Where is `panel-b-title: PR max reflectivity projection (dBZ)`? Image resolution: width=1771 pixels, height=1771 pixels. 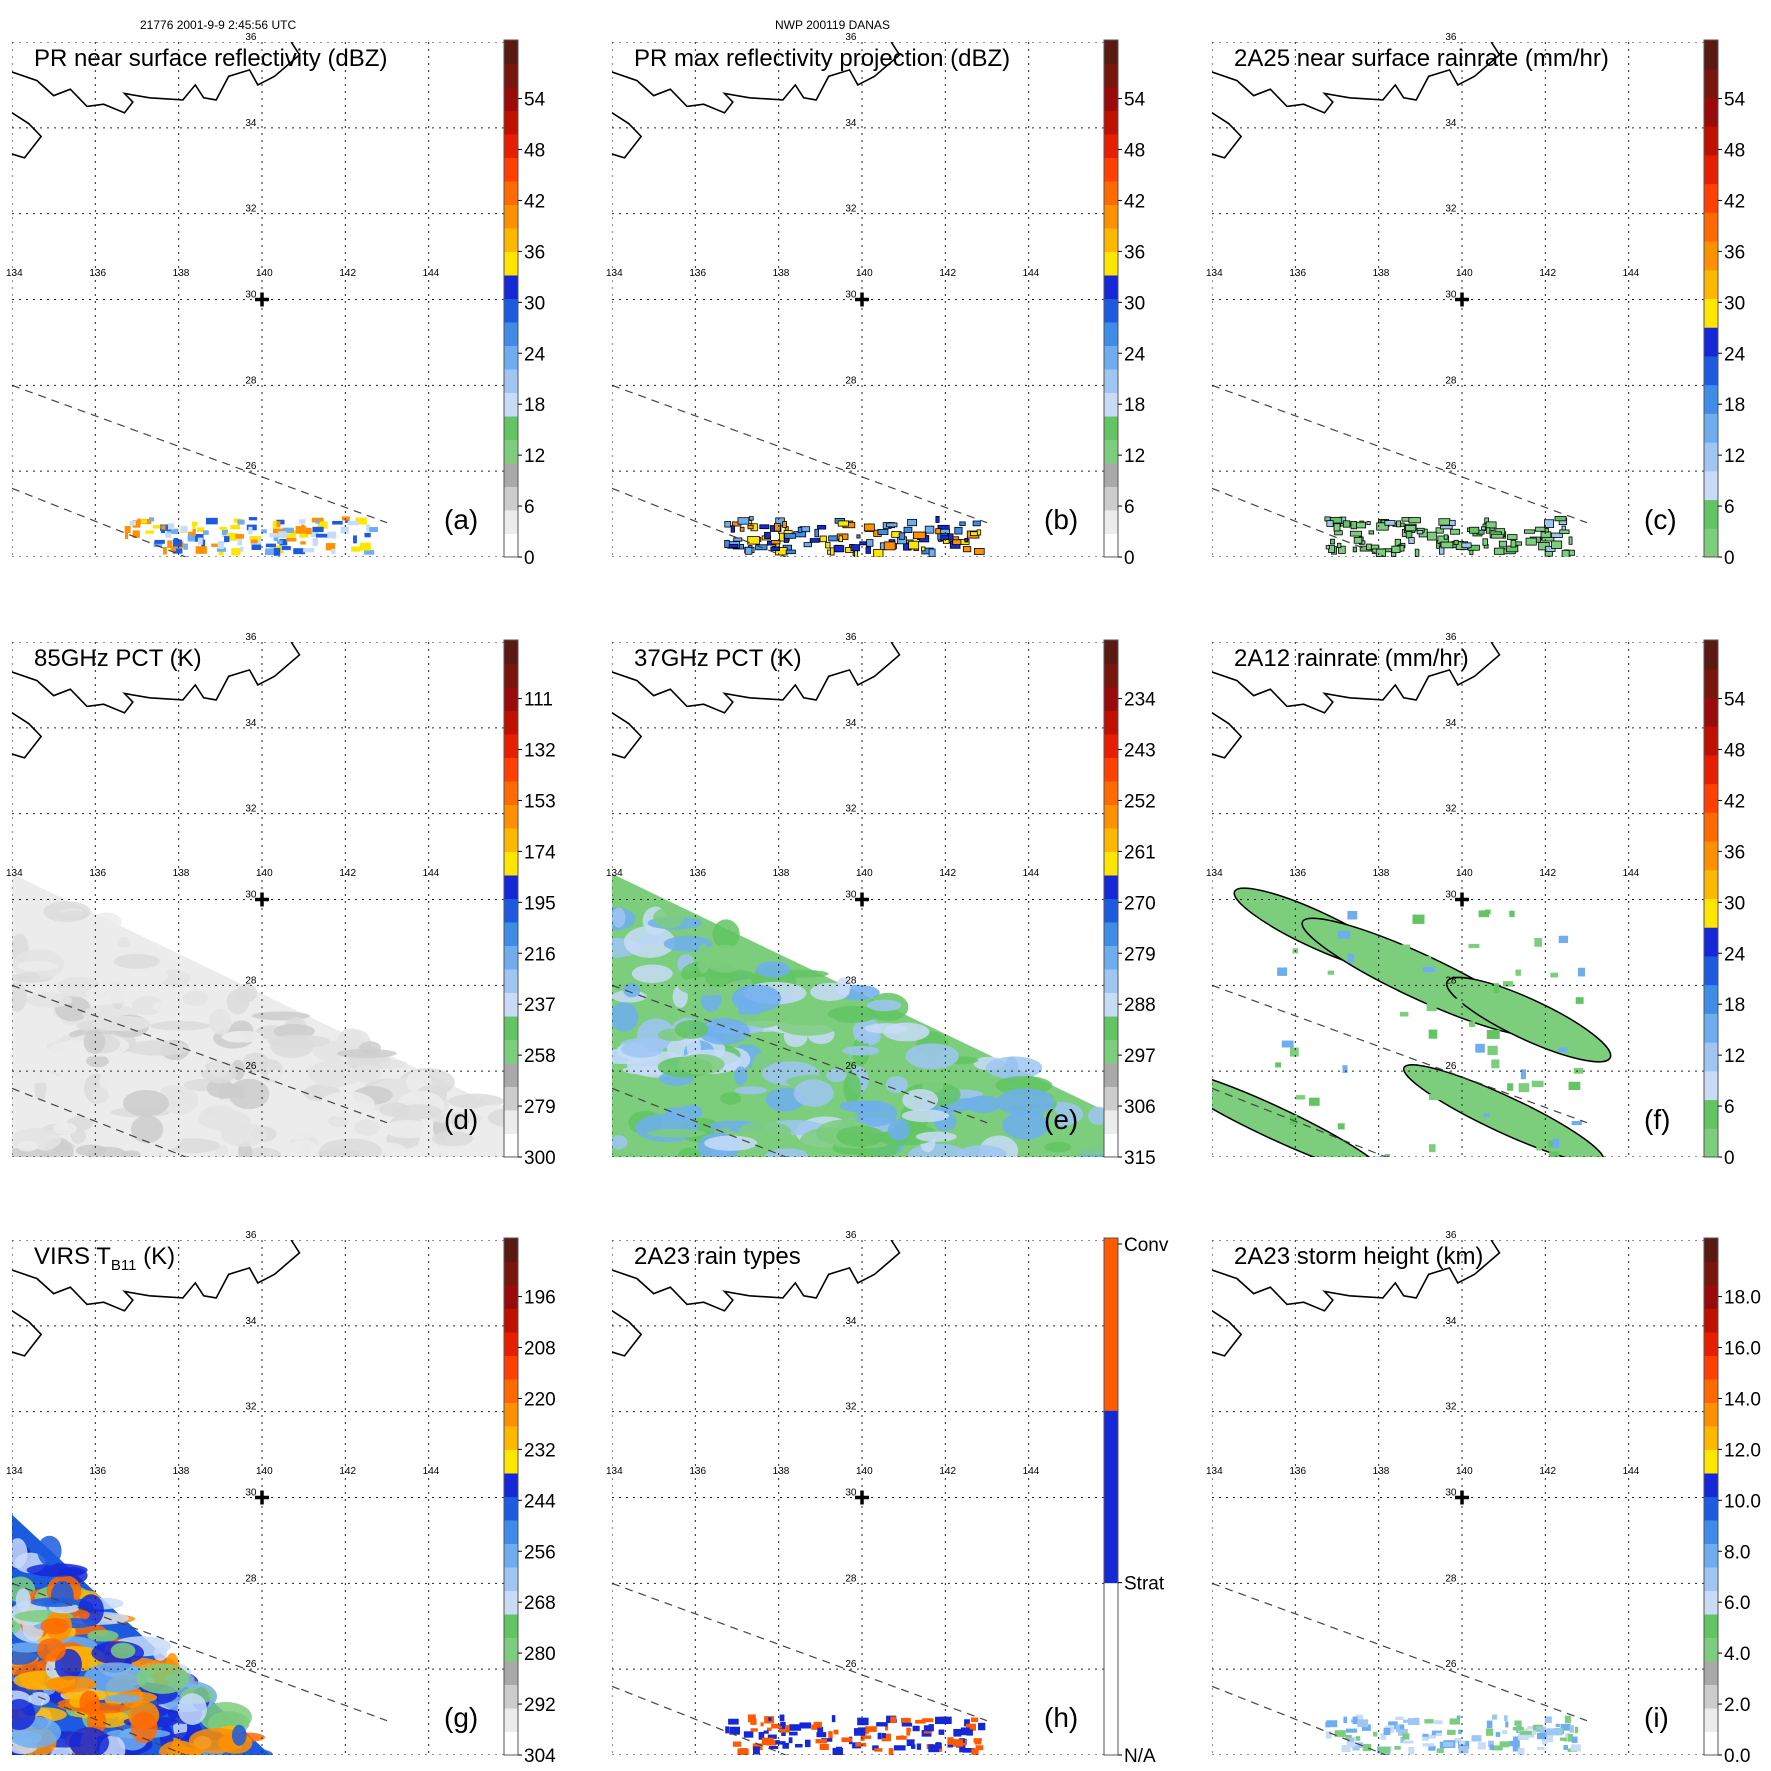 panel-b-title: PR max reflectivity projection (dBZ) is located at coordinates (822, 58).